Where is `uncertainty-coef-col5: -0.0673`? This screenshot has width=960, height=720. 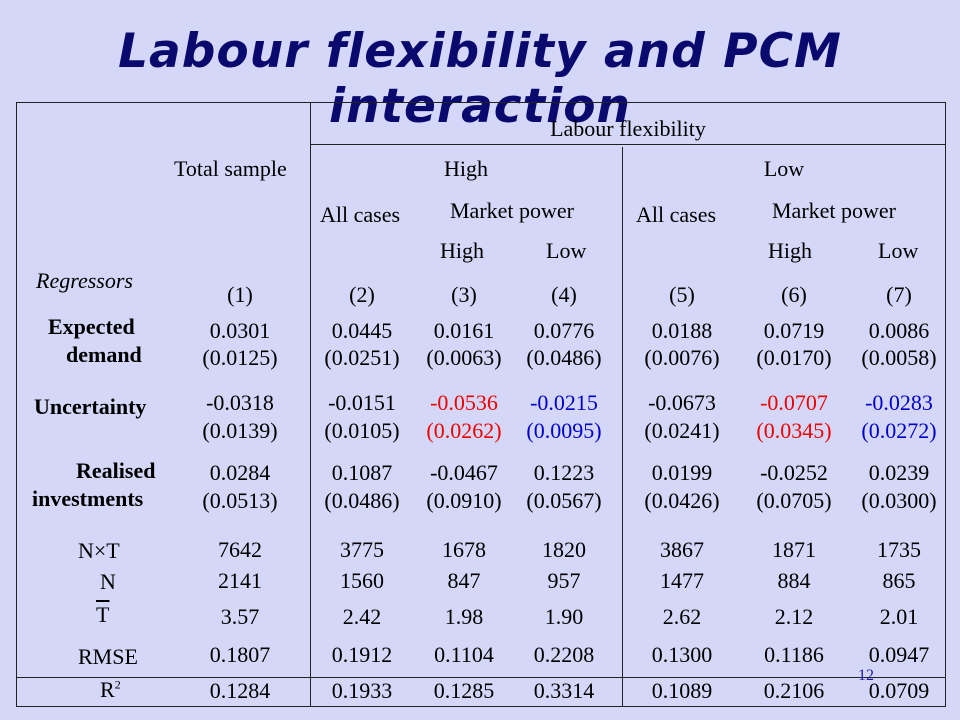 uncertainty-coef-col5: -0.0673 is located at coordinates (682, 402).